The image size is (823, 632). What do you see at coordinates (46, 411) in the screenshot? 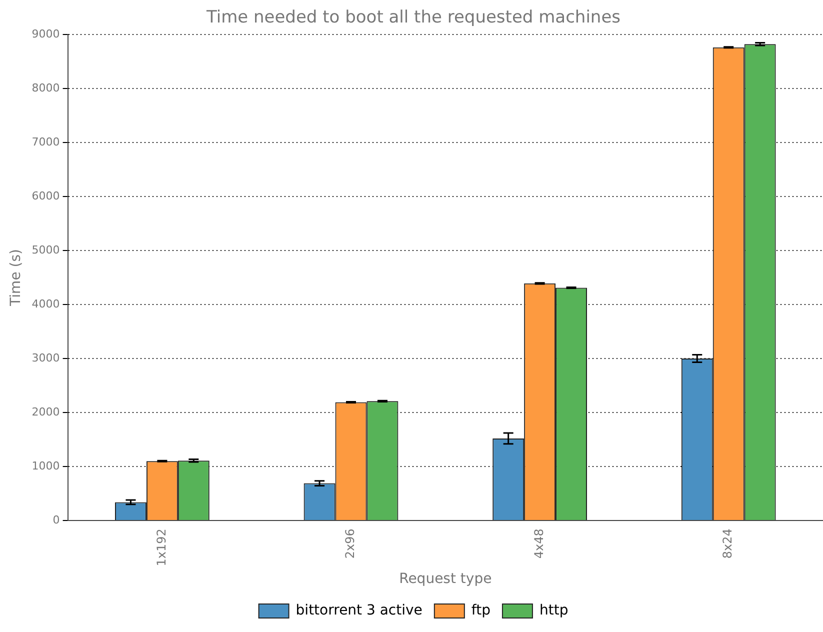
I see `y-tick-label: 2000` at bounding box center [46, 411].